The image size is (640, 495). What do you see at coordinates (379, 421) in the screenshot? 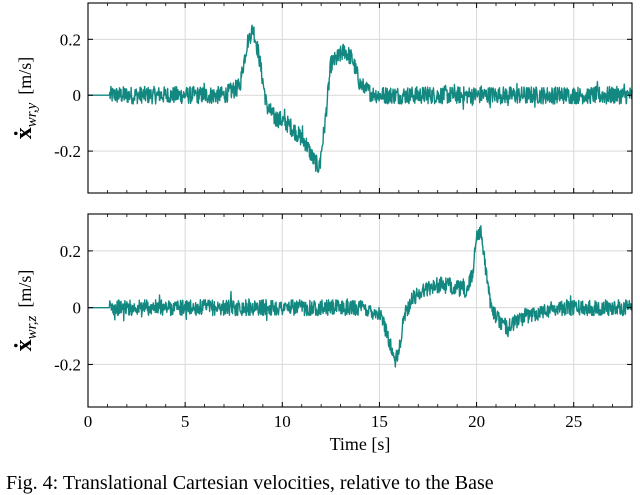
I see `x-tick-label: 15` at bounding box center [379, 421].